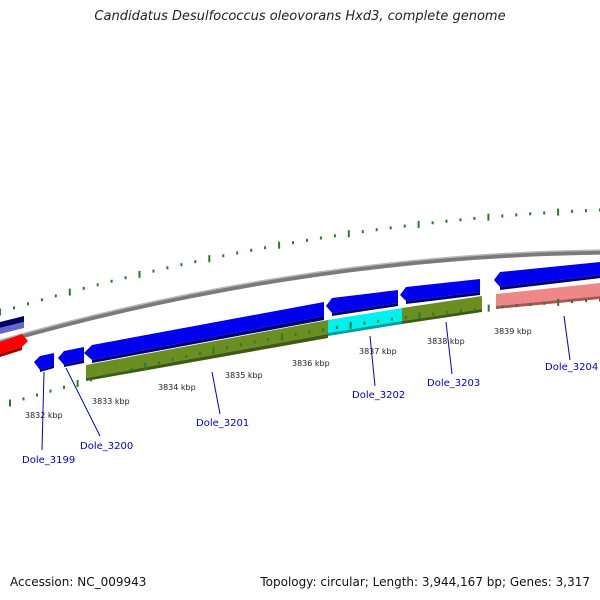 Image resolution: width=600 pixels, height=600 pixels. Describe the element at coordinates (378, 351) in the screenshot. I see `kbp-label-3837: 3837 kbp` at that location.